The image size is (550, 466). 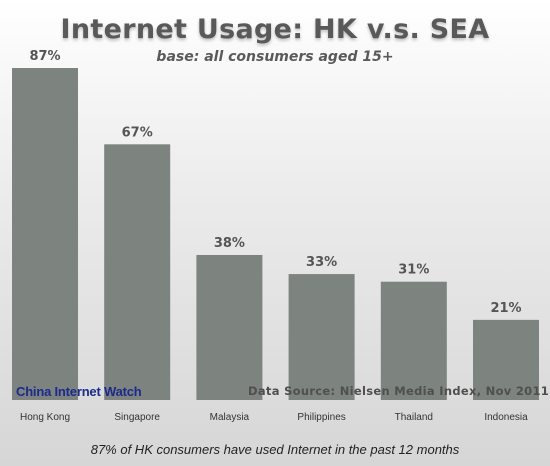 I want to click on chart-title: Internet Usage: HK v.s. SEA, so click(x=275, y=29).